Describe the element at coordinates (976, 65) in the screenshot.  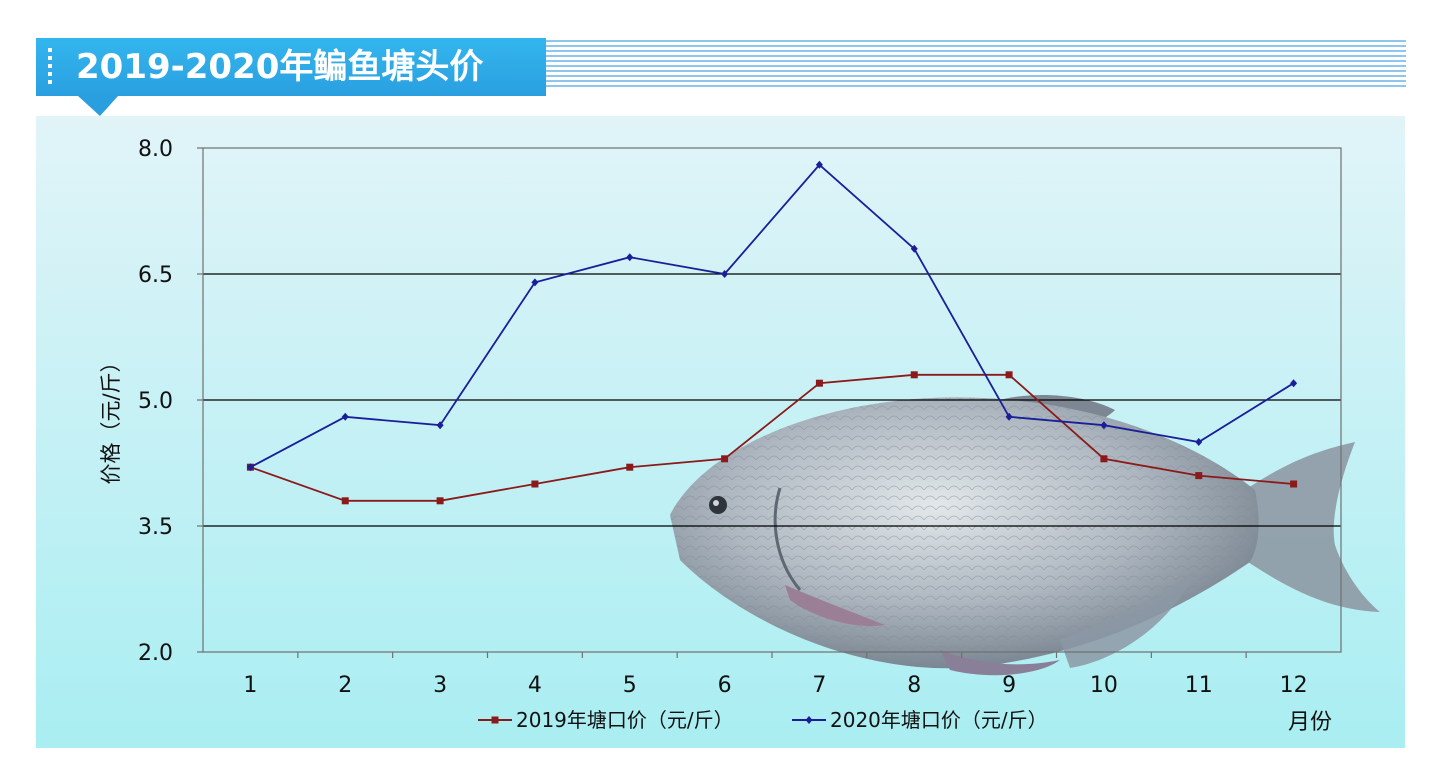
I see `header-stripes-decoration` at that location.